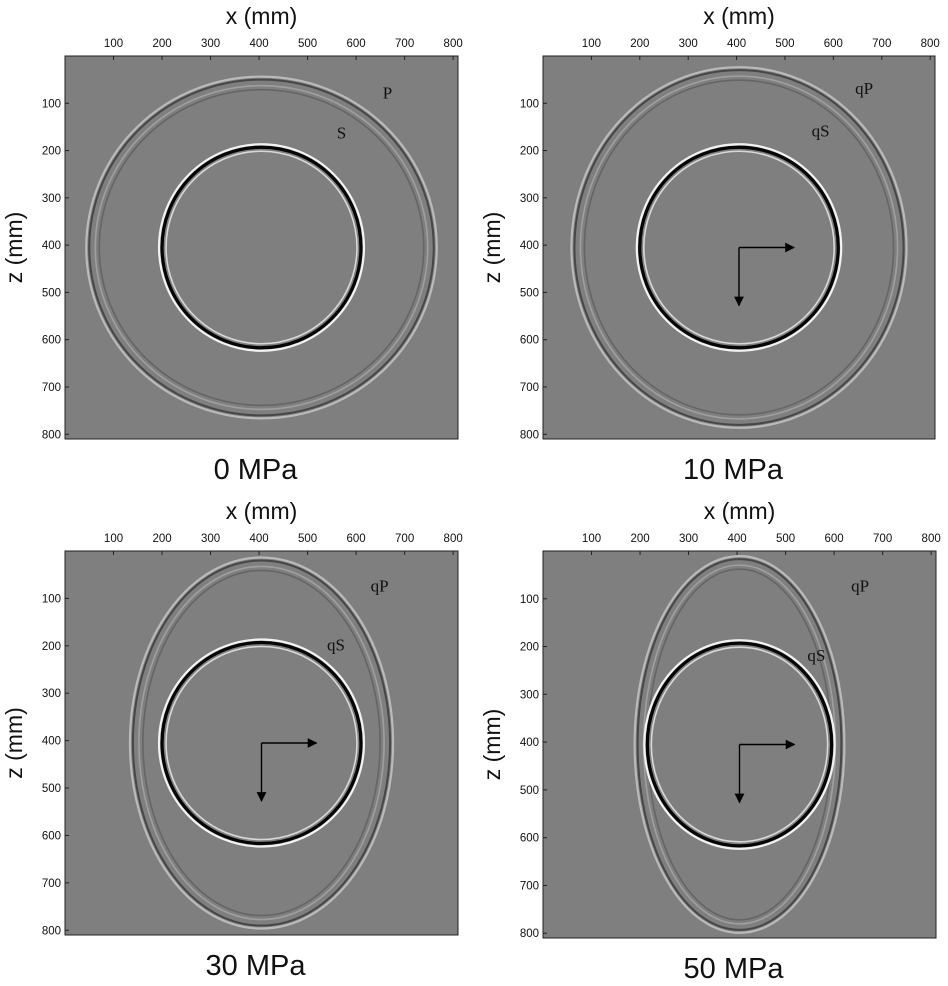 The height and width of the screenshot is (986, 948). What do you see at coordinates (341, 133) in the screenshot?
I see `wave-label-S: S` at bounding box center [341, 133].